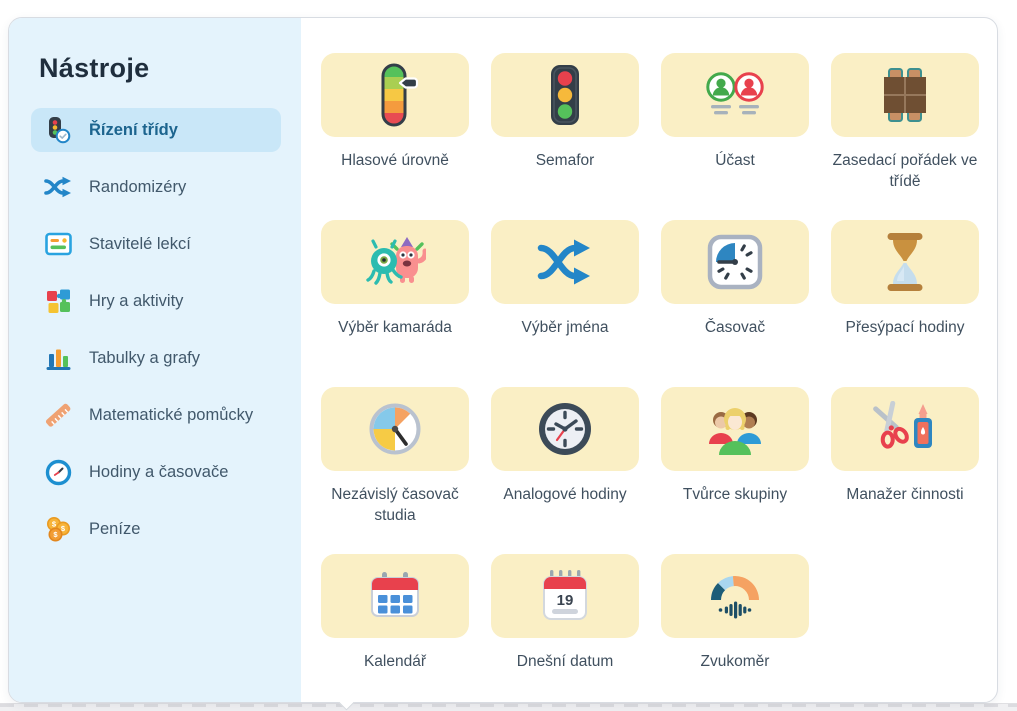  What do you see at coordinates (905, 171) in the screenshot?
I see `tool-label: Zasedací pořádek ve třídě` at bounding box center [905, 171].